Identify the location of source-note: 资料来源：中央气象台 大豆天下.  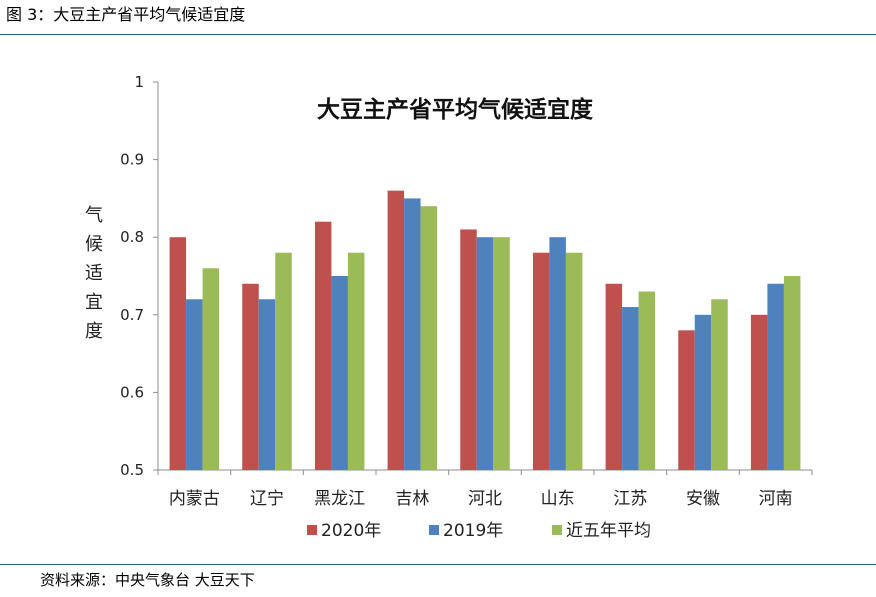
(147, 580).